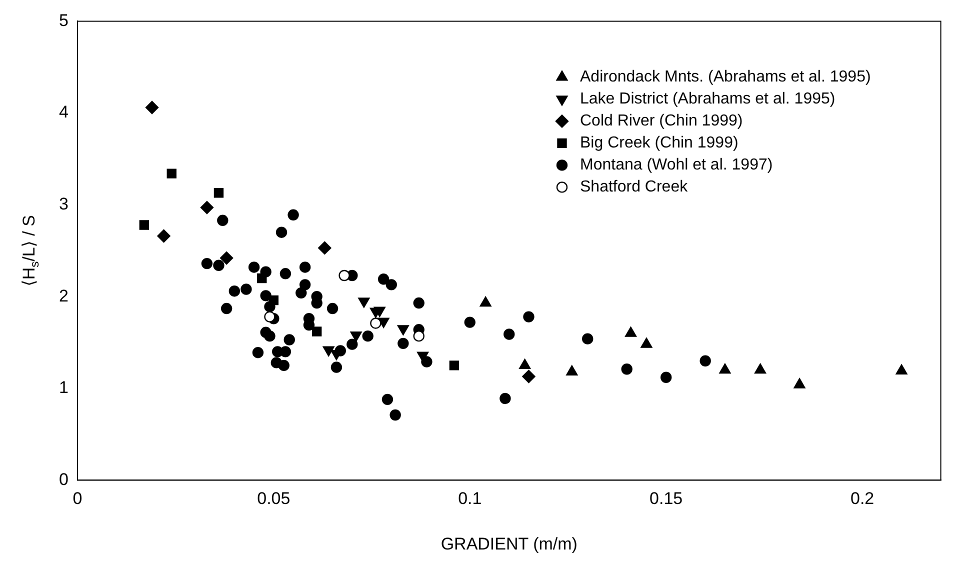 This screenshot has height=567, width=956. I want to click on y-tick-label: 4, so click(63, 112).